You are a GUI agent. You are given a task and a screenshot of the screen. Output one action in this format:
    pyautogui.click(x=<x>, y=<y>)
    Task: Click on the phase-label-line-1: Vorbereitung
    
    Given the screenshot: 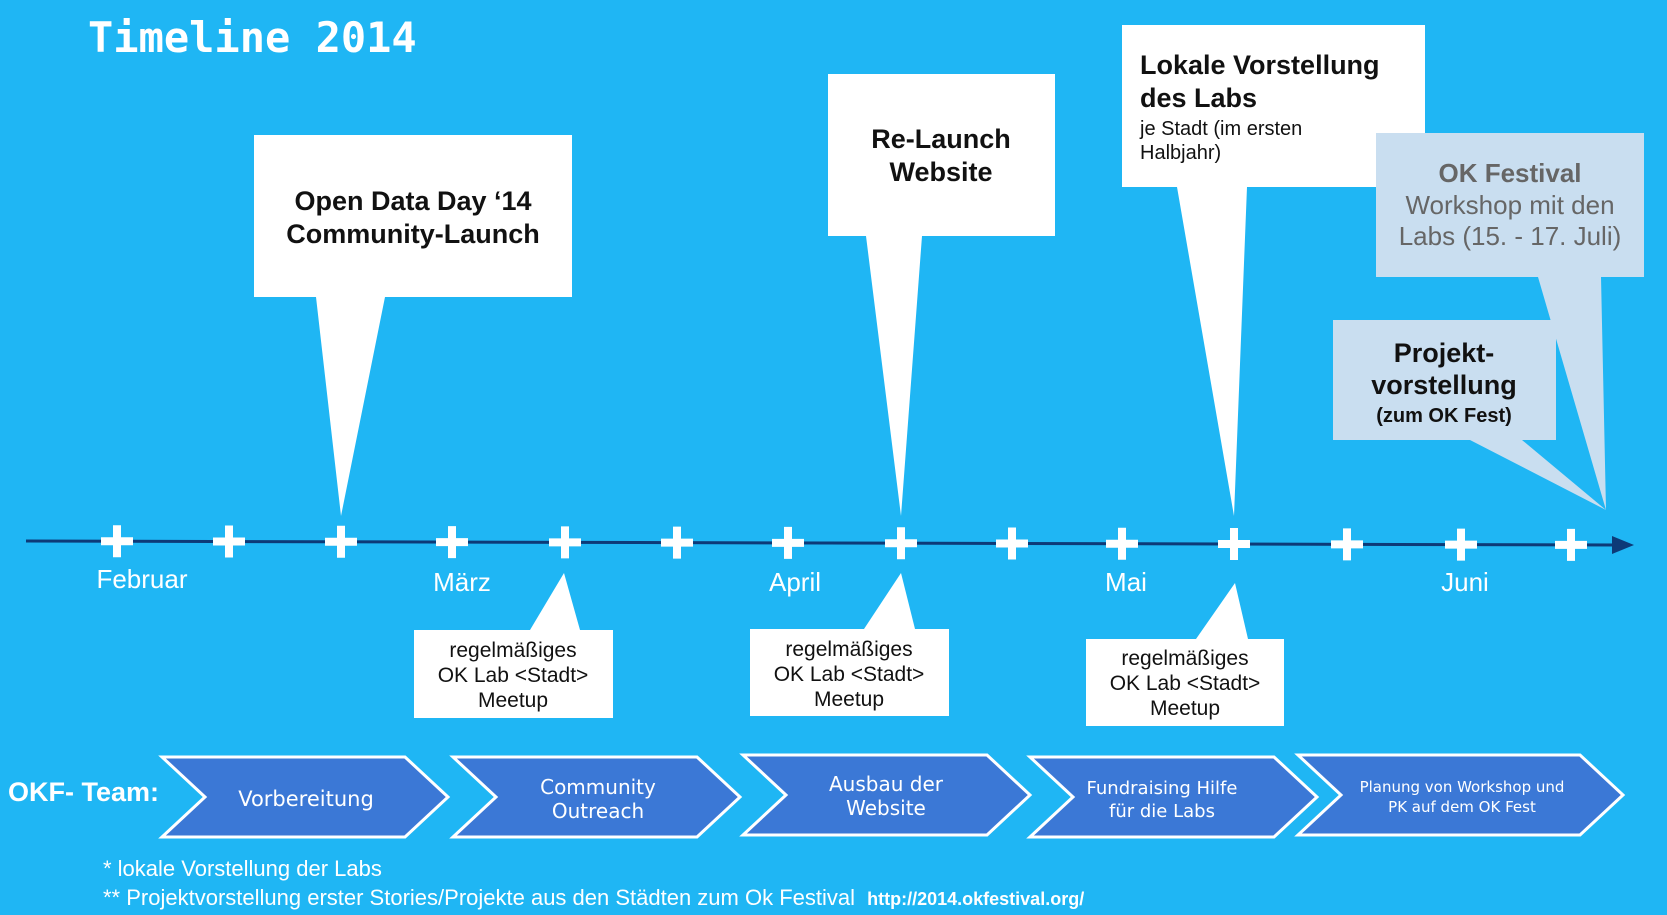 What is the action you would take?
    pyautogui.click(x=306, y=799)
    